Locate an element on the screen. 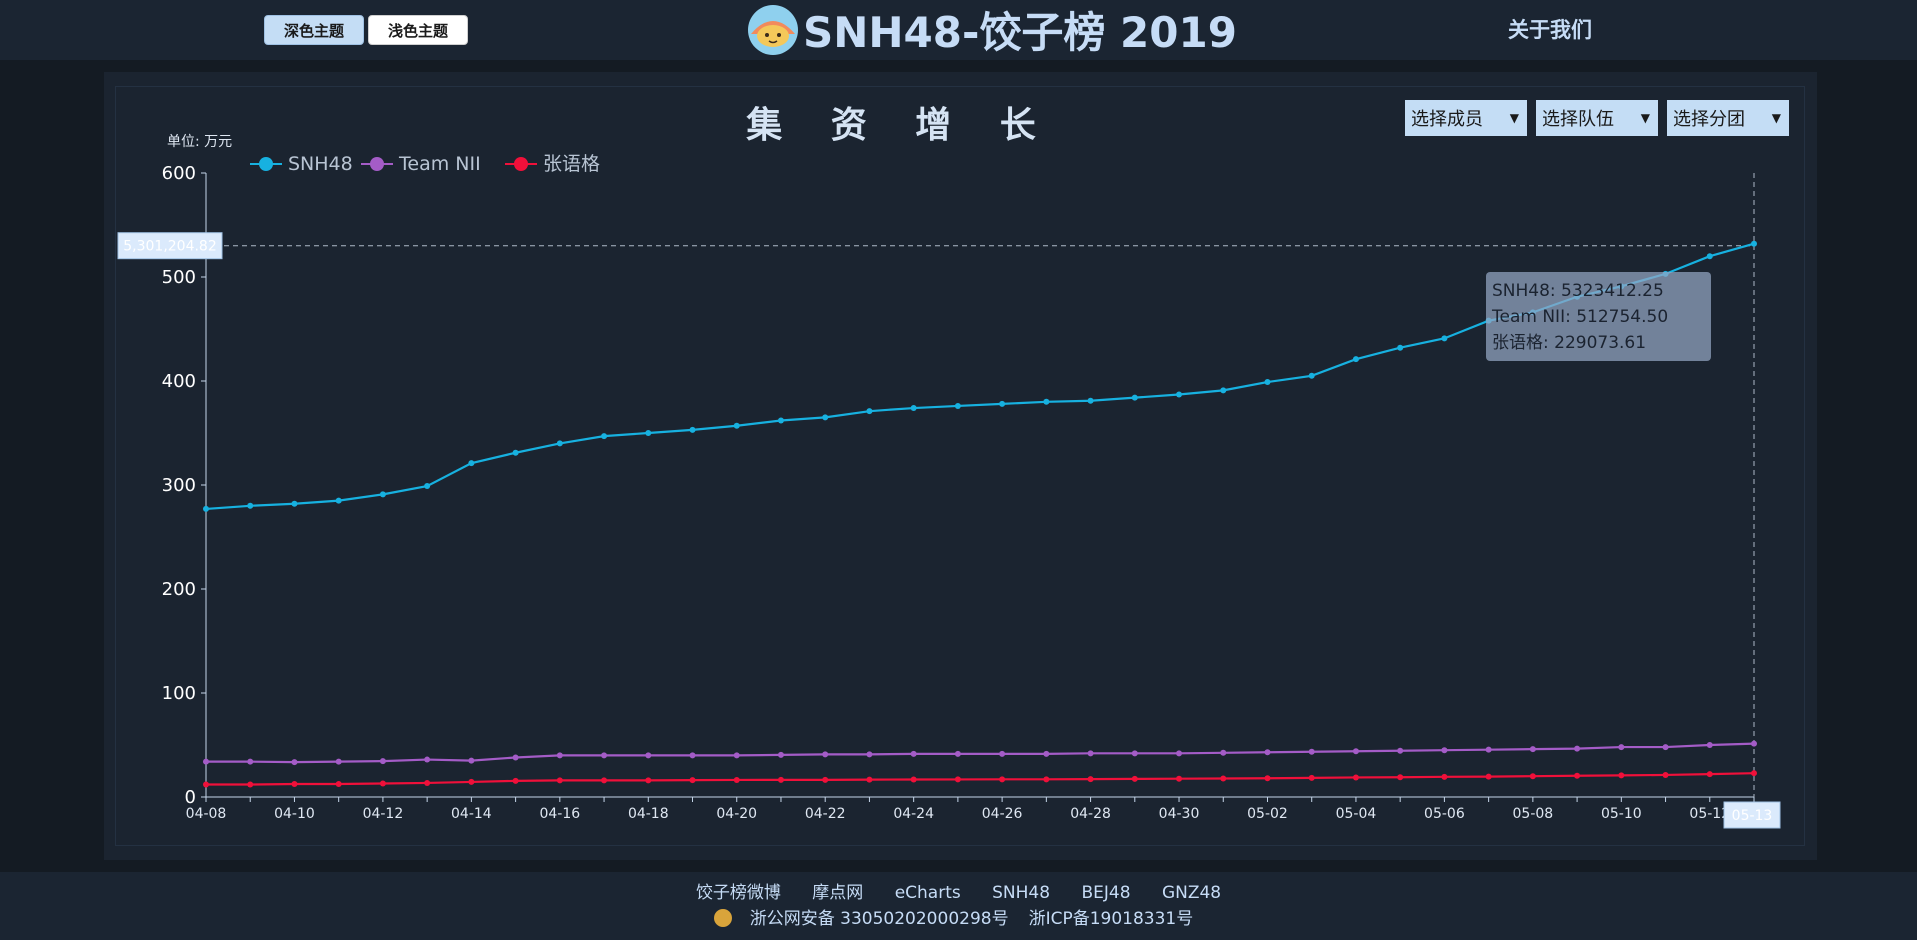  x-tick-label: 04-18 is located at coordinates (648, 814).